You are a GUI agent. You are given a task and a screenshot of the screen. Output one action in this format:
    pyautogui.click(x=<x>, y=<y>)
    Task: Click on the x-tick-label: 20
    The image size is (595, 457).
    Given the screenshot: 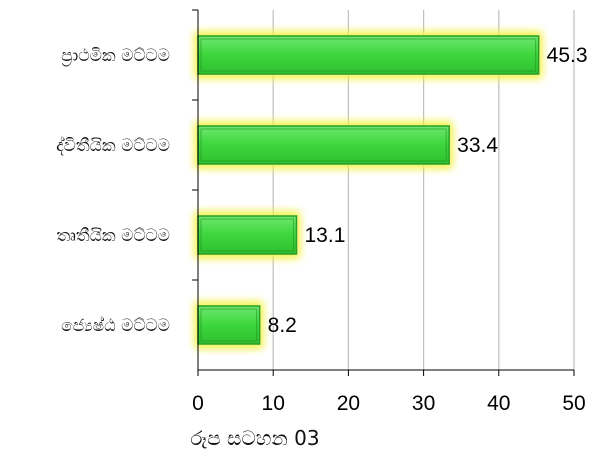 What is the action you would take?
    pyautogui.click(x=348, y=403)
    